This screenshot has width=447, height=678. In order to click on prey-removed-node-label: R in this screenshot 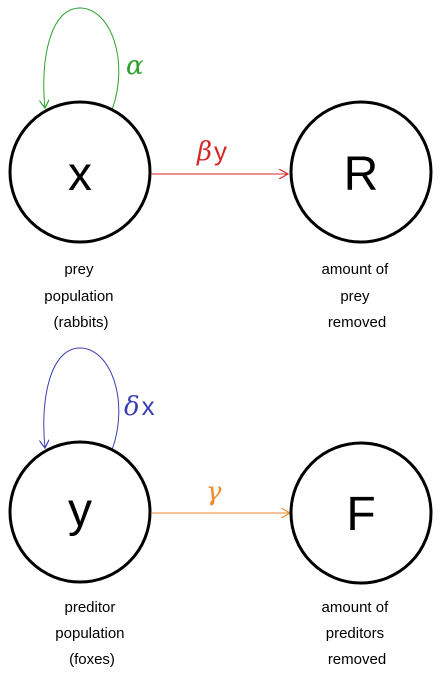, I will do `click(361, 174)`.